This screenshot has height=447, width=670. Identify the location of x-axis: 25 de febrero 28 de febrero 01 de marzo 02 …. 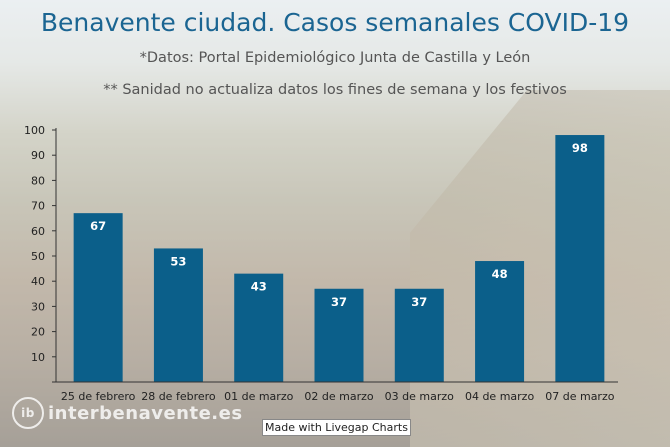
(335, 392).